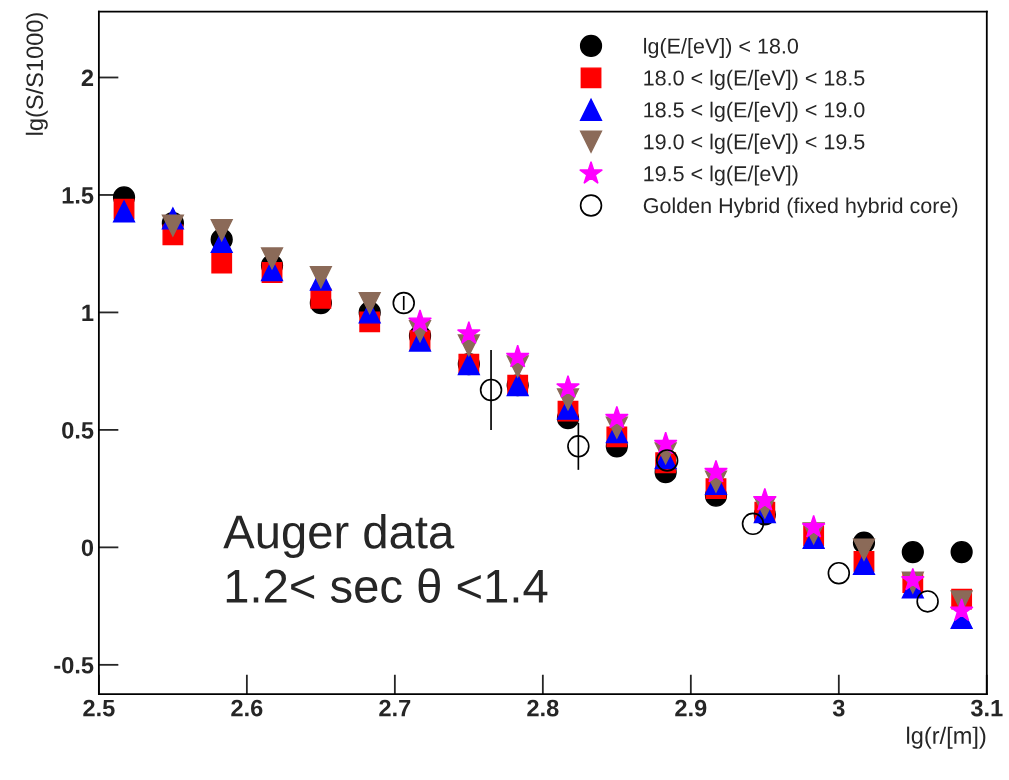 The height and width of the screenshot is (780, 1009). I want to click on x-axis-title: lg(r/[m]), so click(946, 737).